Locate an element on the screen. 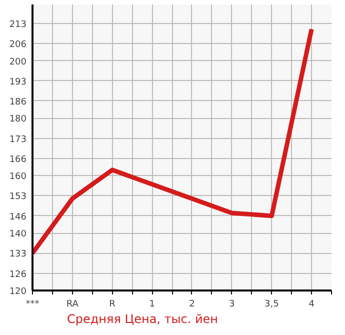 The height and width of the screenshot is (335, 345). x-tick-label: R is located at coordinates (112, 305).